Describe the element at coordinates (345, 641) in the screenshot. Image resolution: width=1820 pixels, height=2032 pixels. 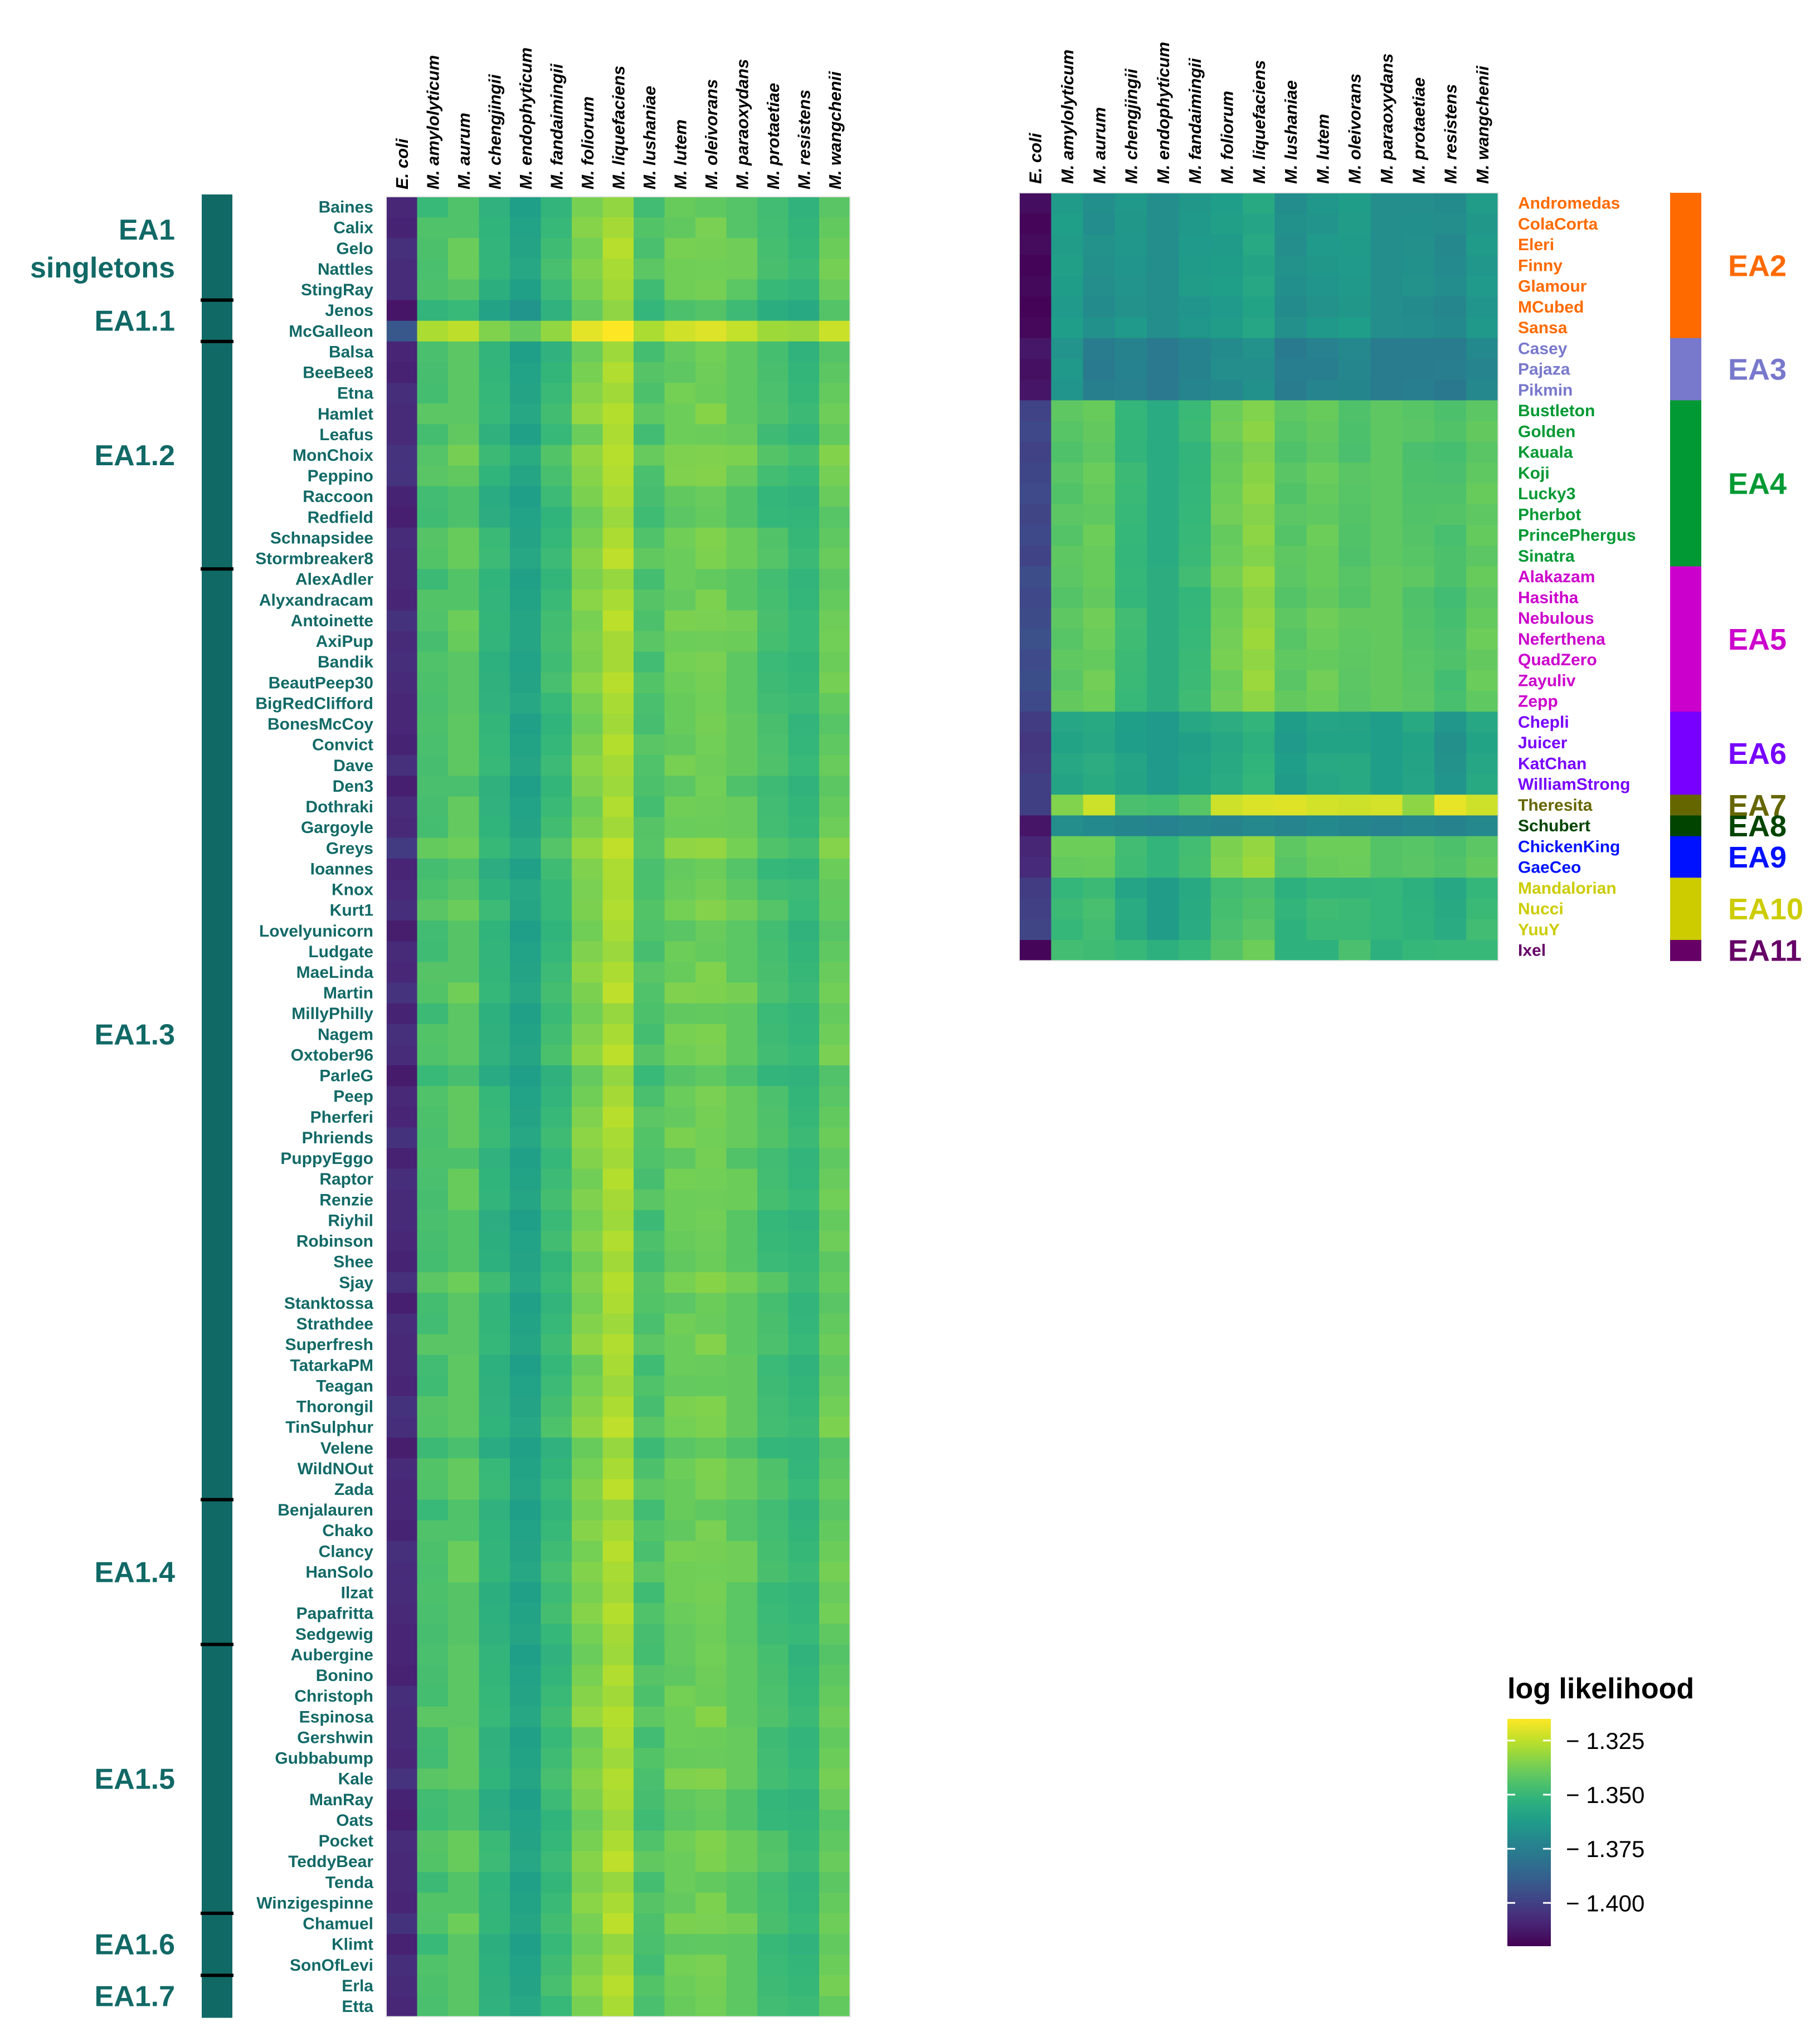
I see `row-label: AxiPup` at that location.